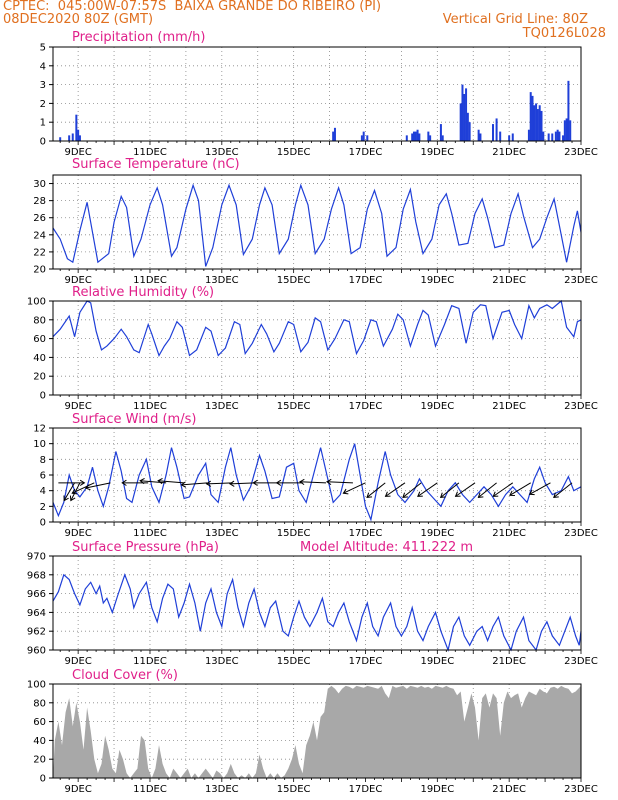  Describe the element at coordinates (294, 533) in the screenshot. I see `wind-xtick-label: 15DEC` at that location.